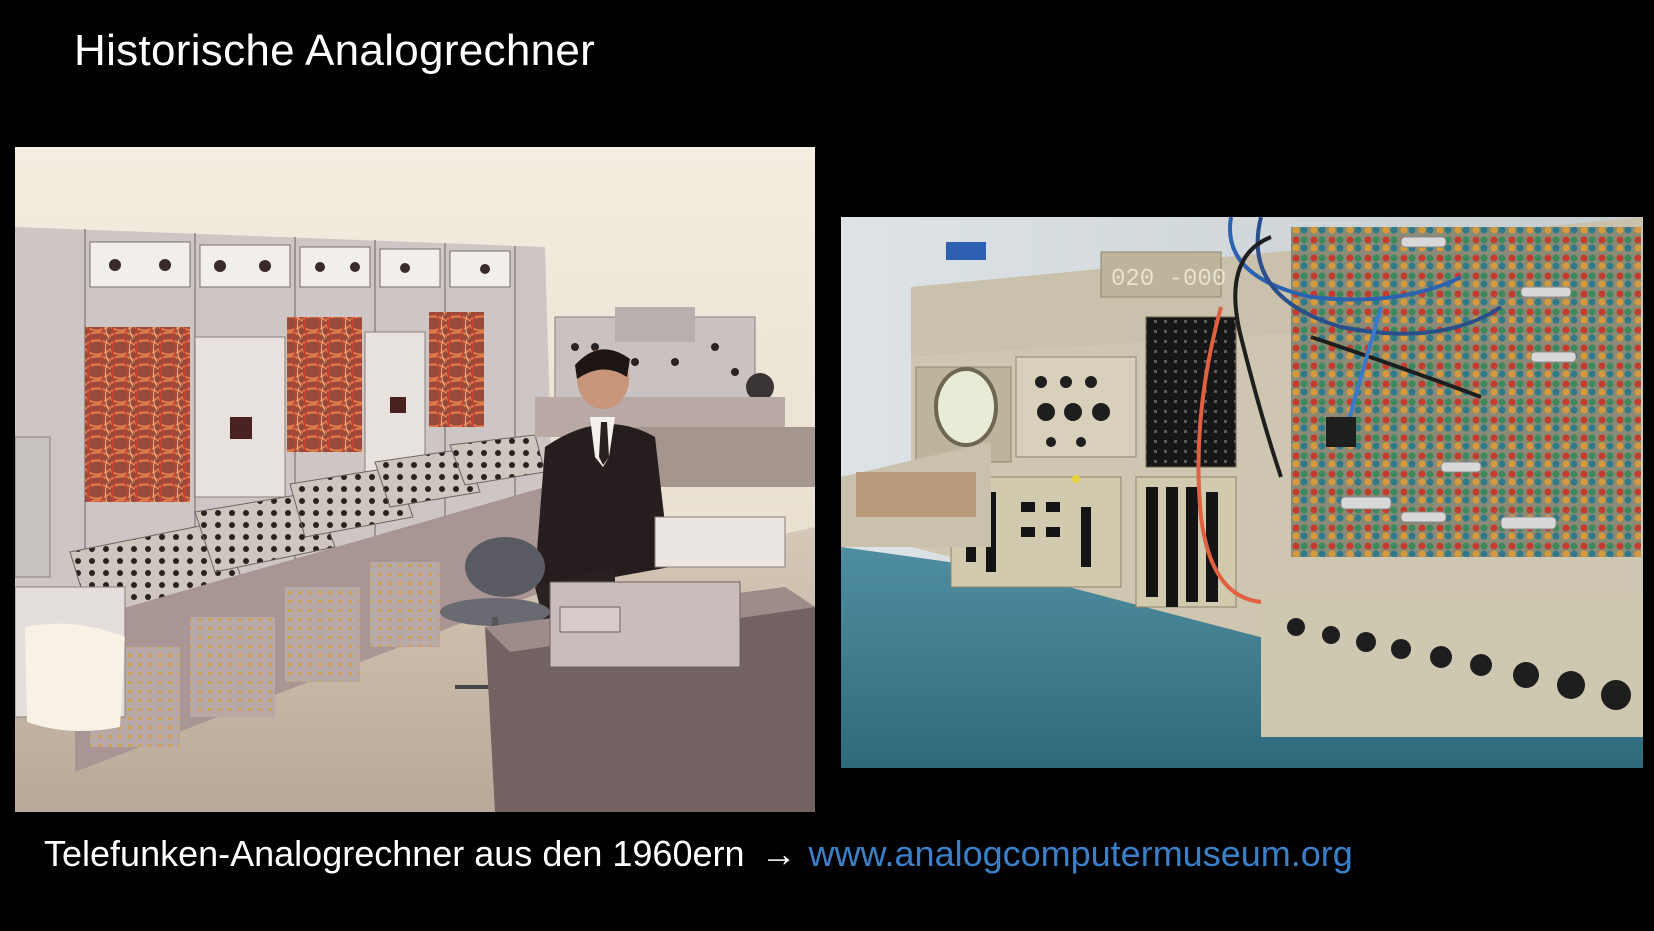 This screenshot has height=931, width=1654. What do you see at coordinates (394, 853) in the screenshot?
I see `caption-text: Telefunken-Analogrechner aus den 1960ern` at bounding box center [394, 853].